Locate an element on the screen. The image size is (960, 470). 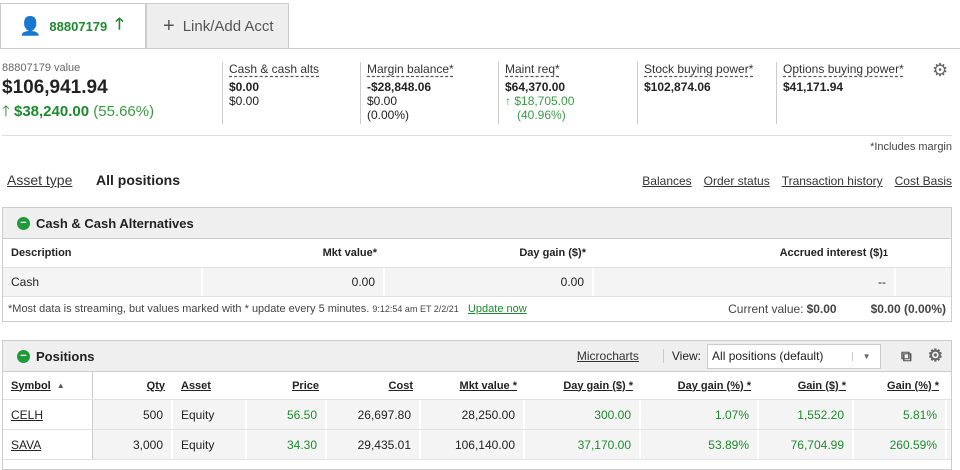
cell-cost: 29,435.01 is located at coordinates (374, 444).